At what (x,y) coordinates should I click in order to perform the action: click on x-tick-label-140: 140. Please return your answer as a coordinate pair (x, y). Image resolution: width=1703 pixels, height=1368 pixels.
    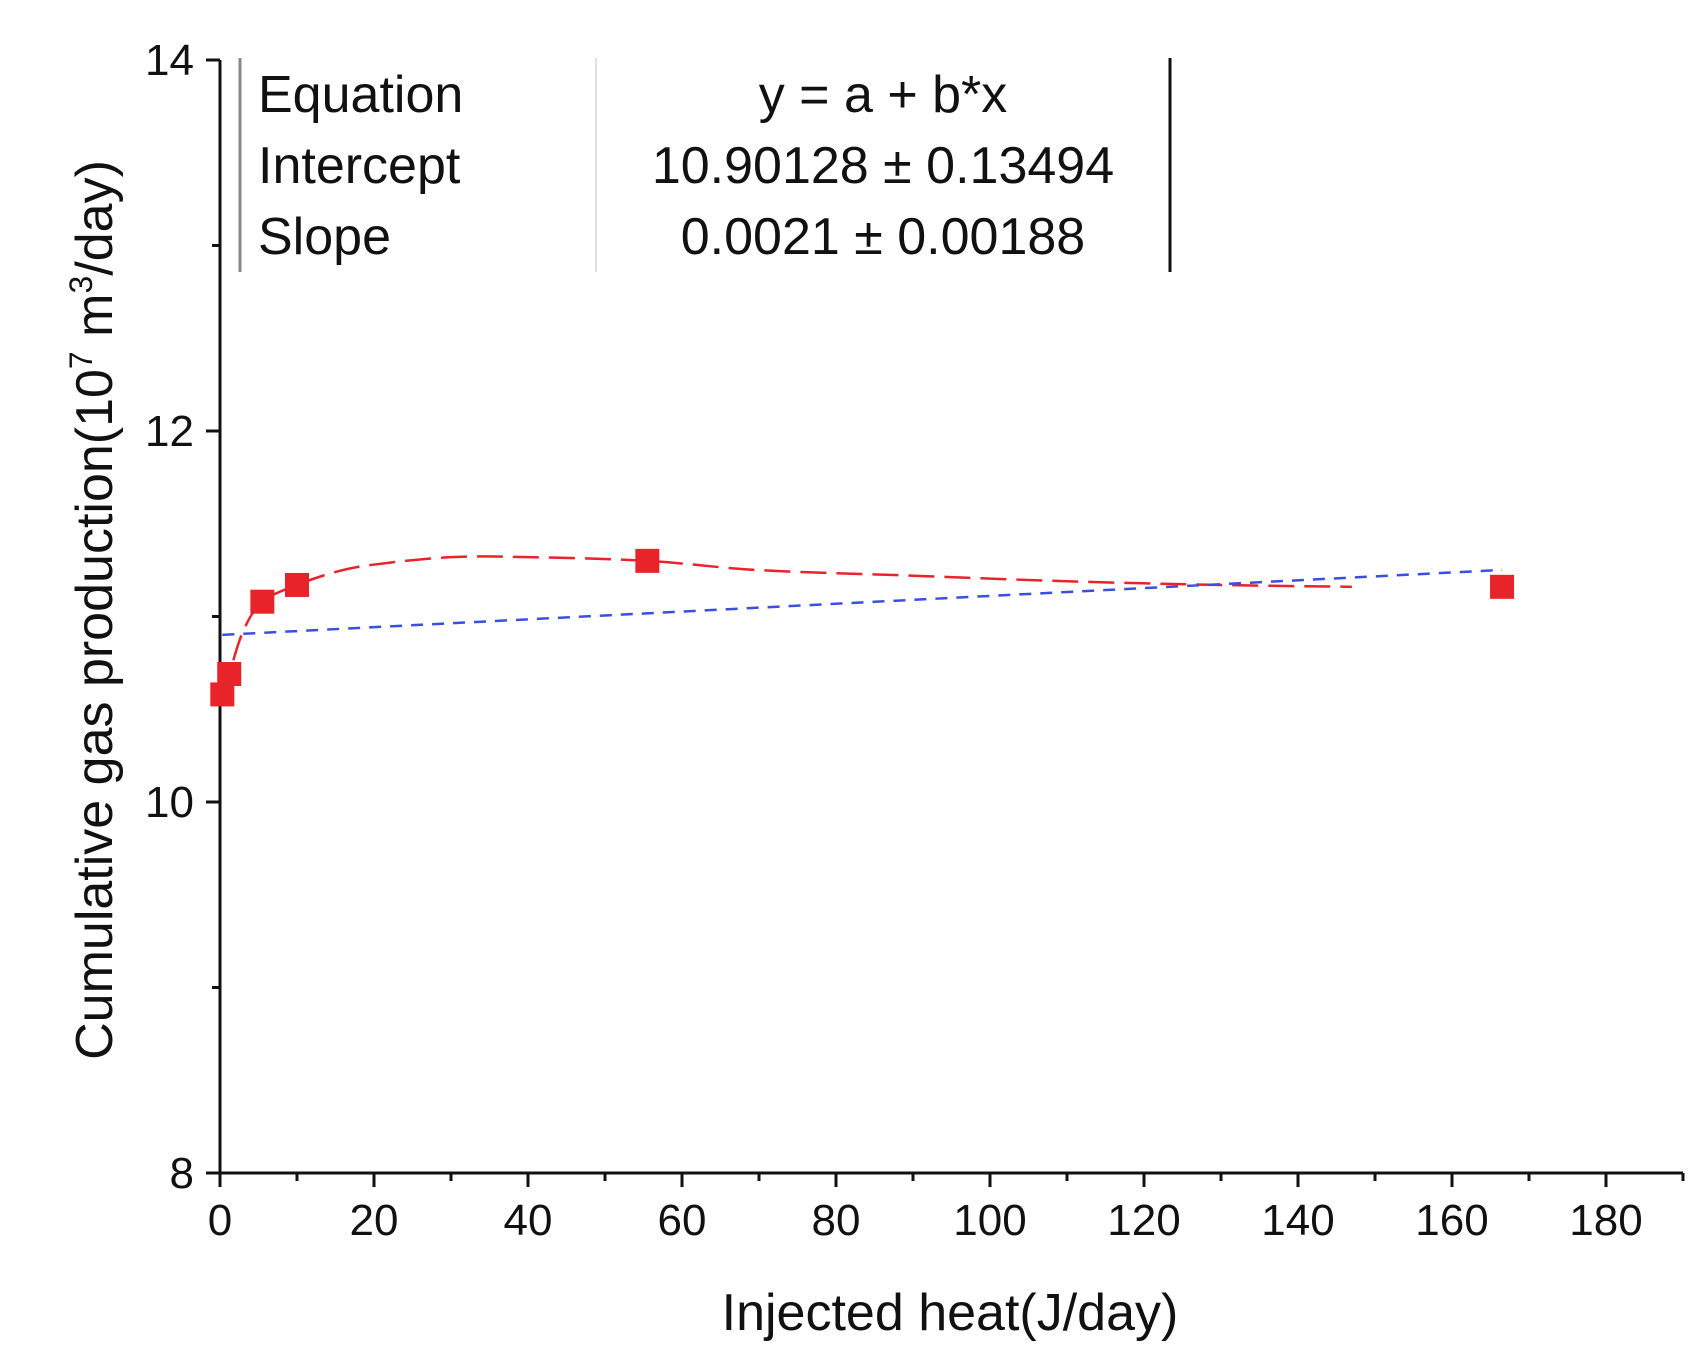
    Looking at the image, I should click on (1297, 1220).